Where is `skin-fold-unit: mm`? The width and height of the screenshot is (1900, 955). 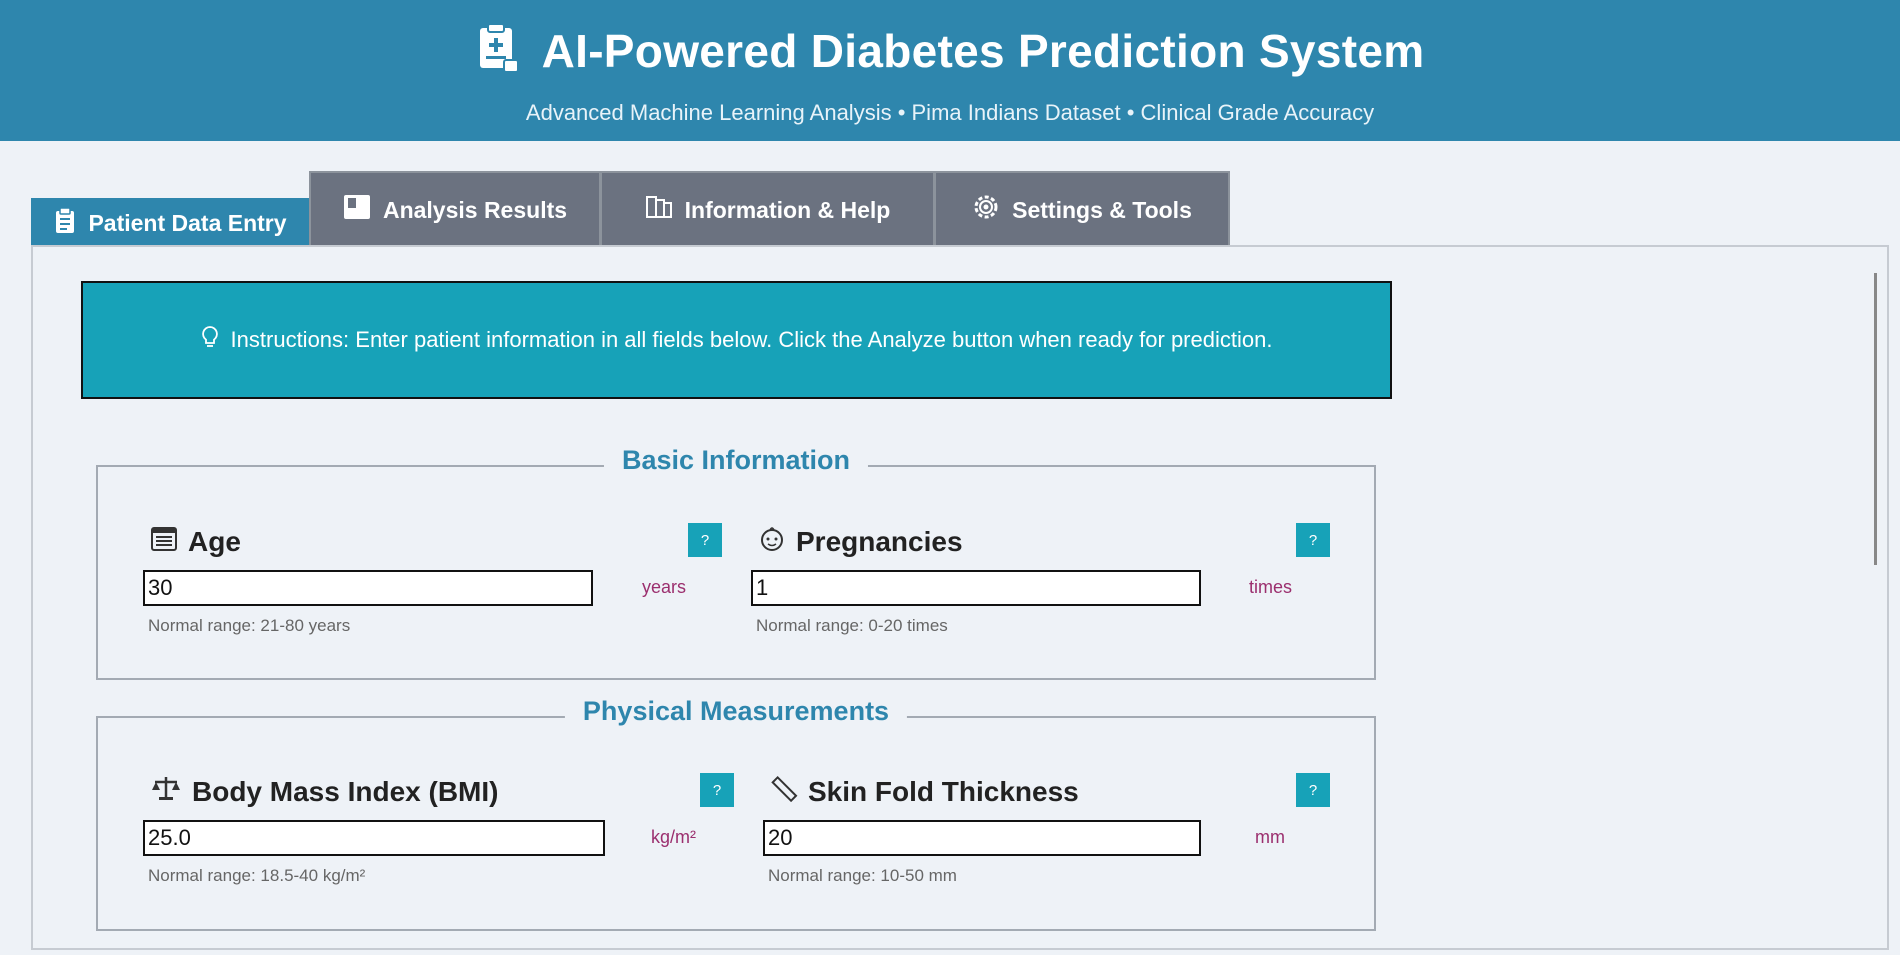 skin-fold-unit: mm is located at coordinates (1270, 837).